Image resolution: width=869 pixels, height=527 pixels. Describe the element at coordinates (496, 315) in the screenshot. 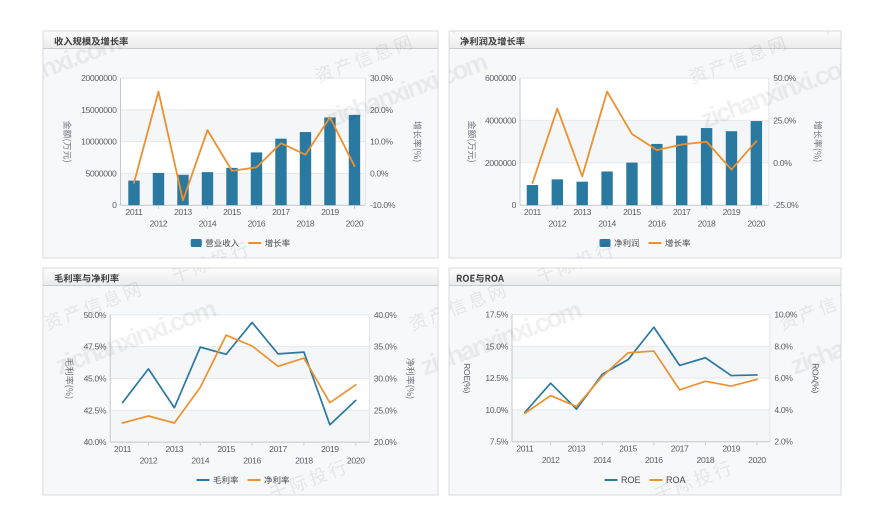

I see `svg-text: 17.5%` at that location.